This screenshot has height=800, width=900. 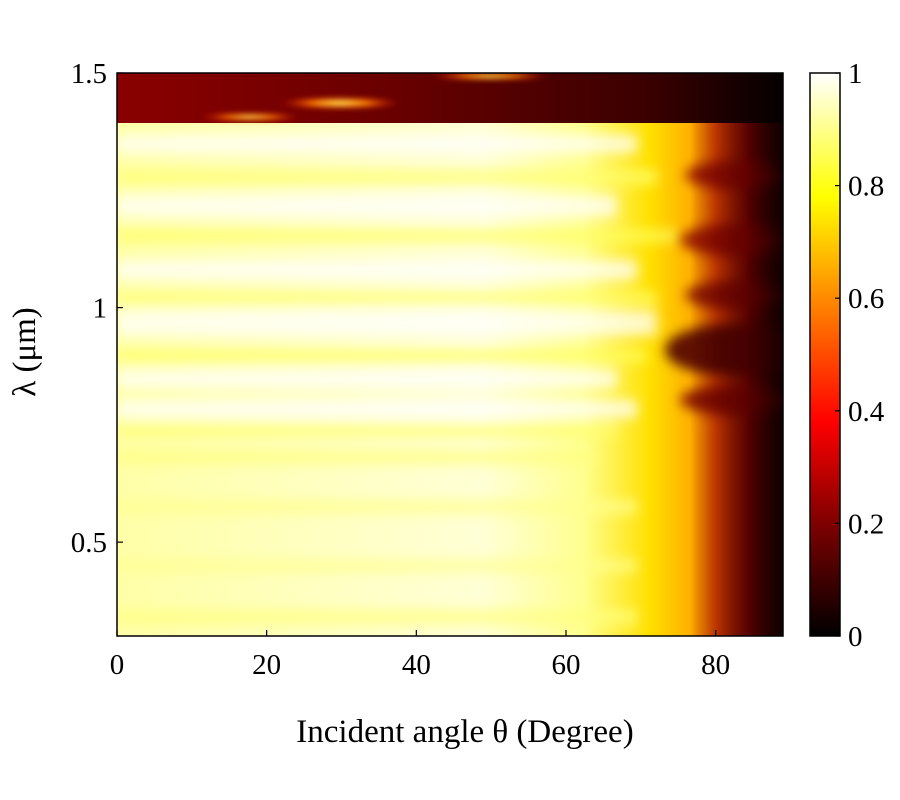 I want to click on colorbar-tick-label: 0.8, so click(x=866, y=187).